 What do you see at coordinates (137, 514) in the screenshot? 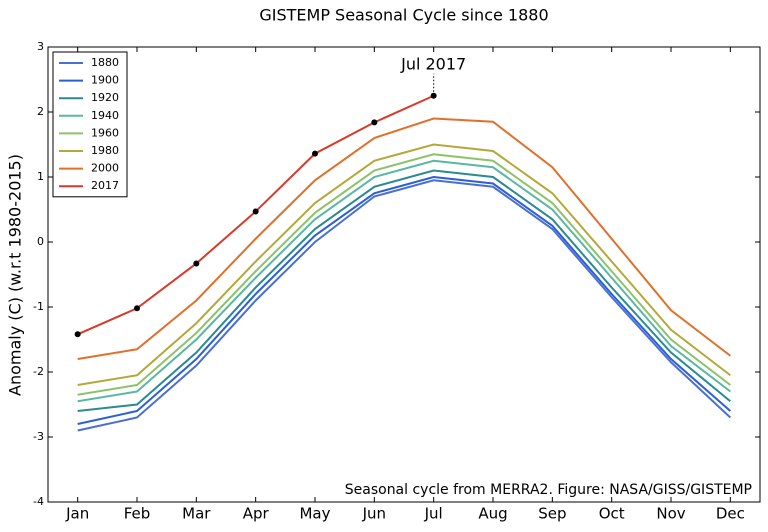
I see `x-tick-label: Feb` at bounding box center [137, 514].